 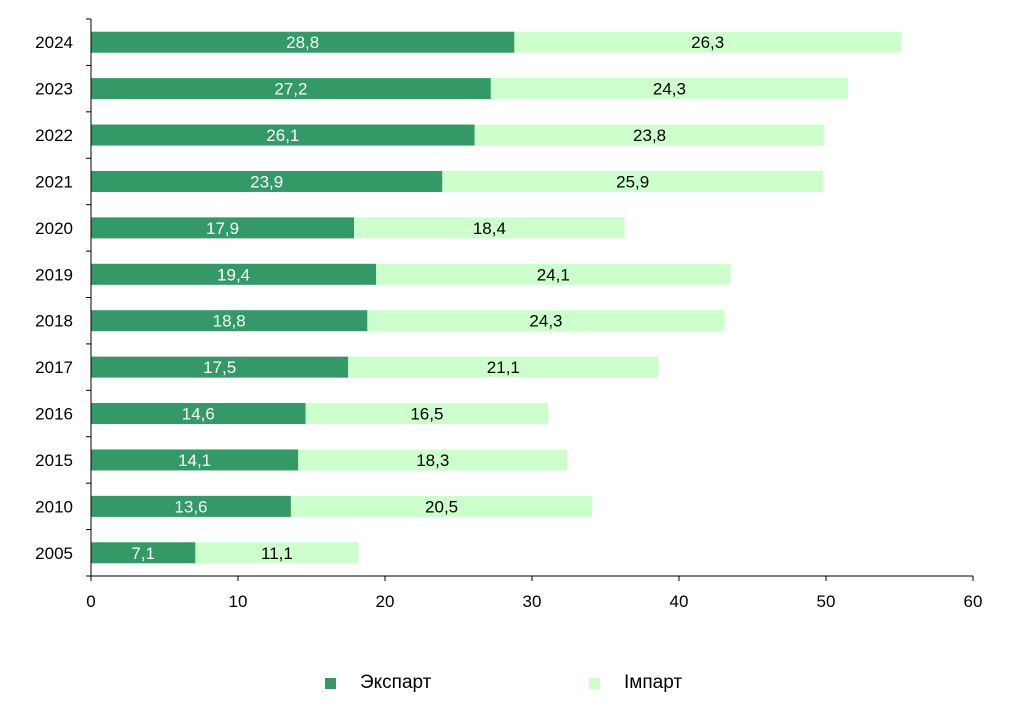 I want to click on bar-import-2015, so click(x=433, y=460).